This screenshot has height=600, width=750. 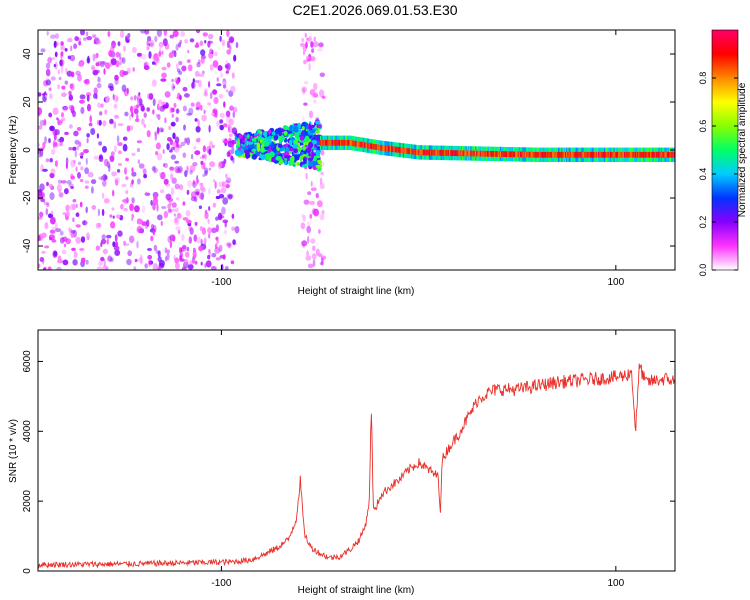 What do you see at coordinates (742, 149) in the screenshot?
I see `colorbar-label: Normalized spectral amplitude` at bounding box center [742, 149].